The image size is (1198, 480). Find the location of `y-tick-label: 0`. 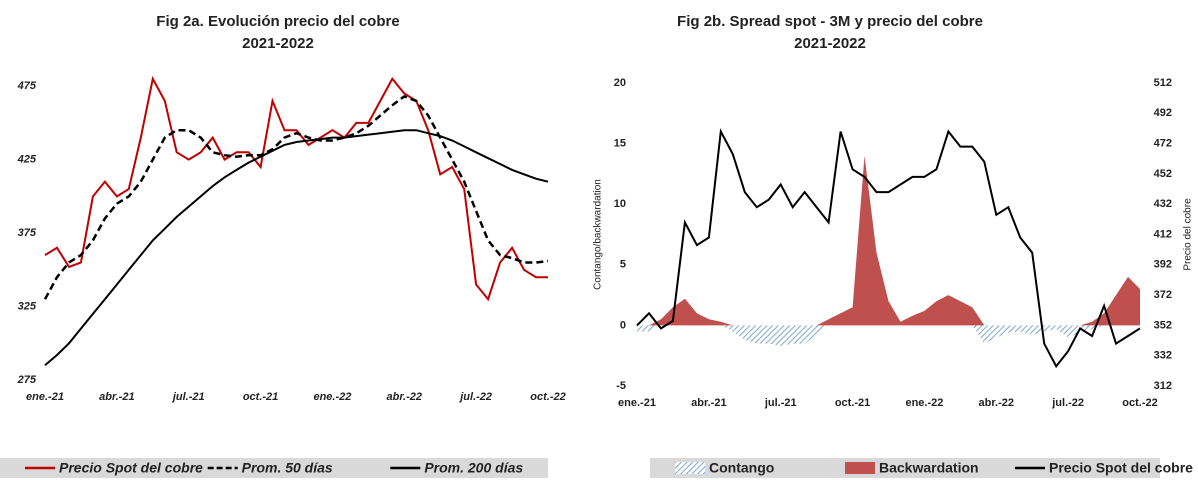

y-tick-label: 0 is located at coordinates (623, 325).